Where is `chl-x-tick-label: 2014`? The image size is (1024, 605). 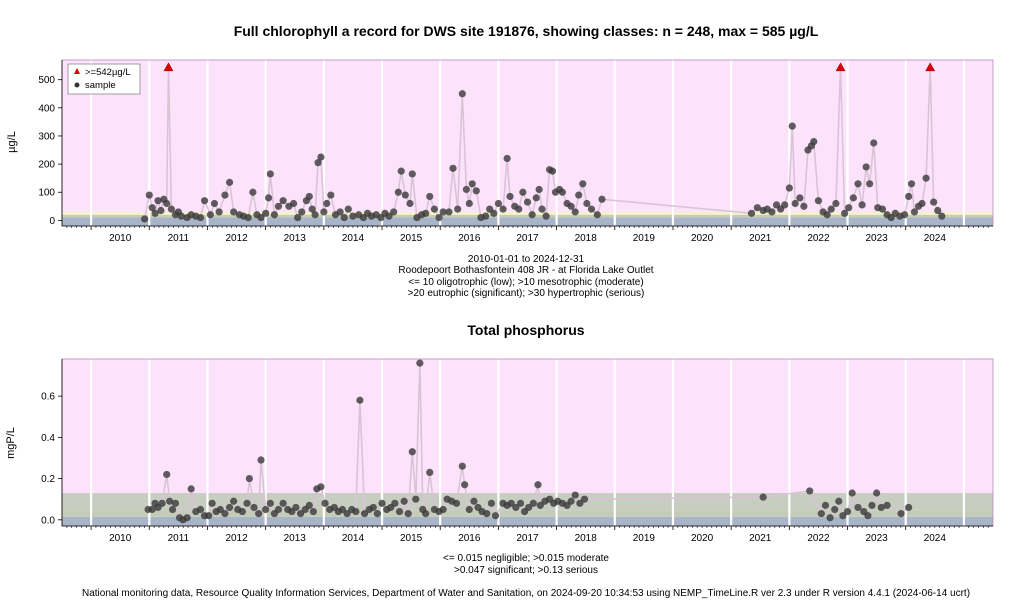
chl-x-tick-label: 2014 is located at coordinates (353, 238).